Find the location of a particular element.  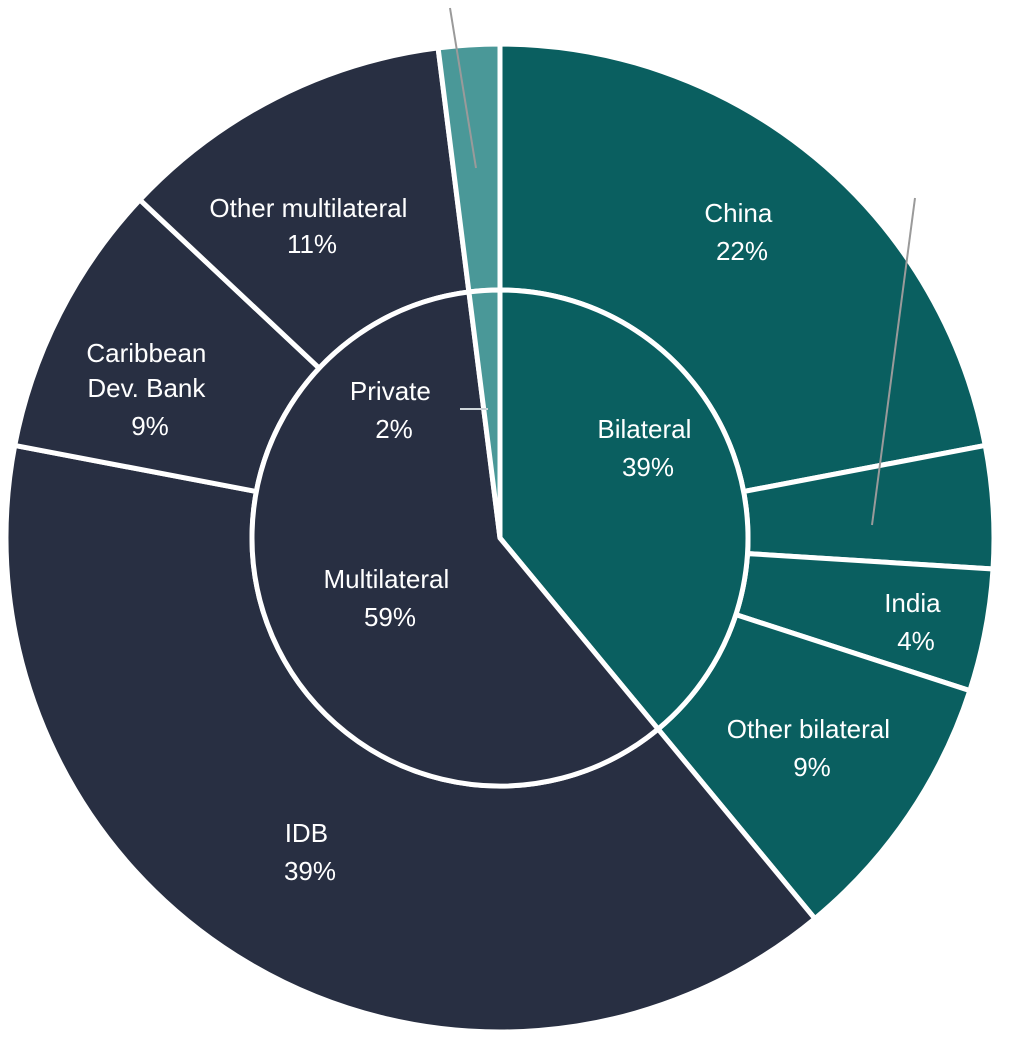

label-china: China 22% is located at coordinates (741, 232).